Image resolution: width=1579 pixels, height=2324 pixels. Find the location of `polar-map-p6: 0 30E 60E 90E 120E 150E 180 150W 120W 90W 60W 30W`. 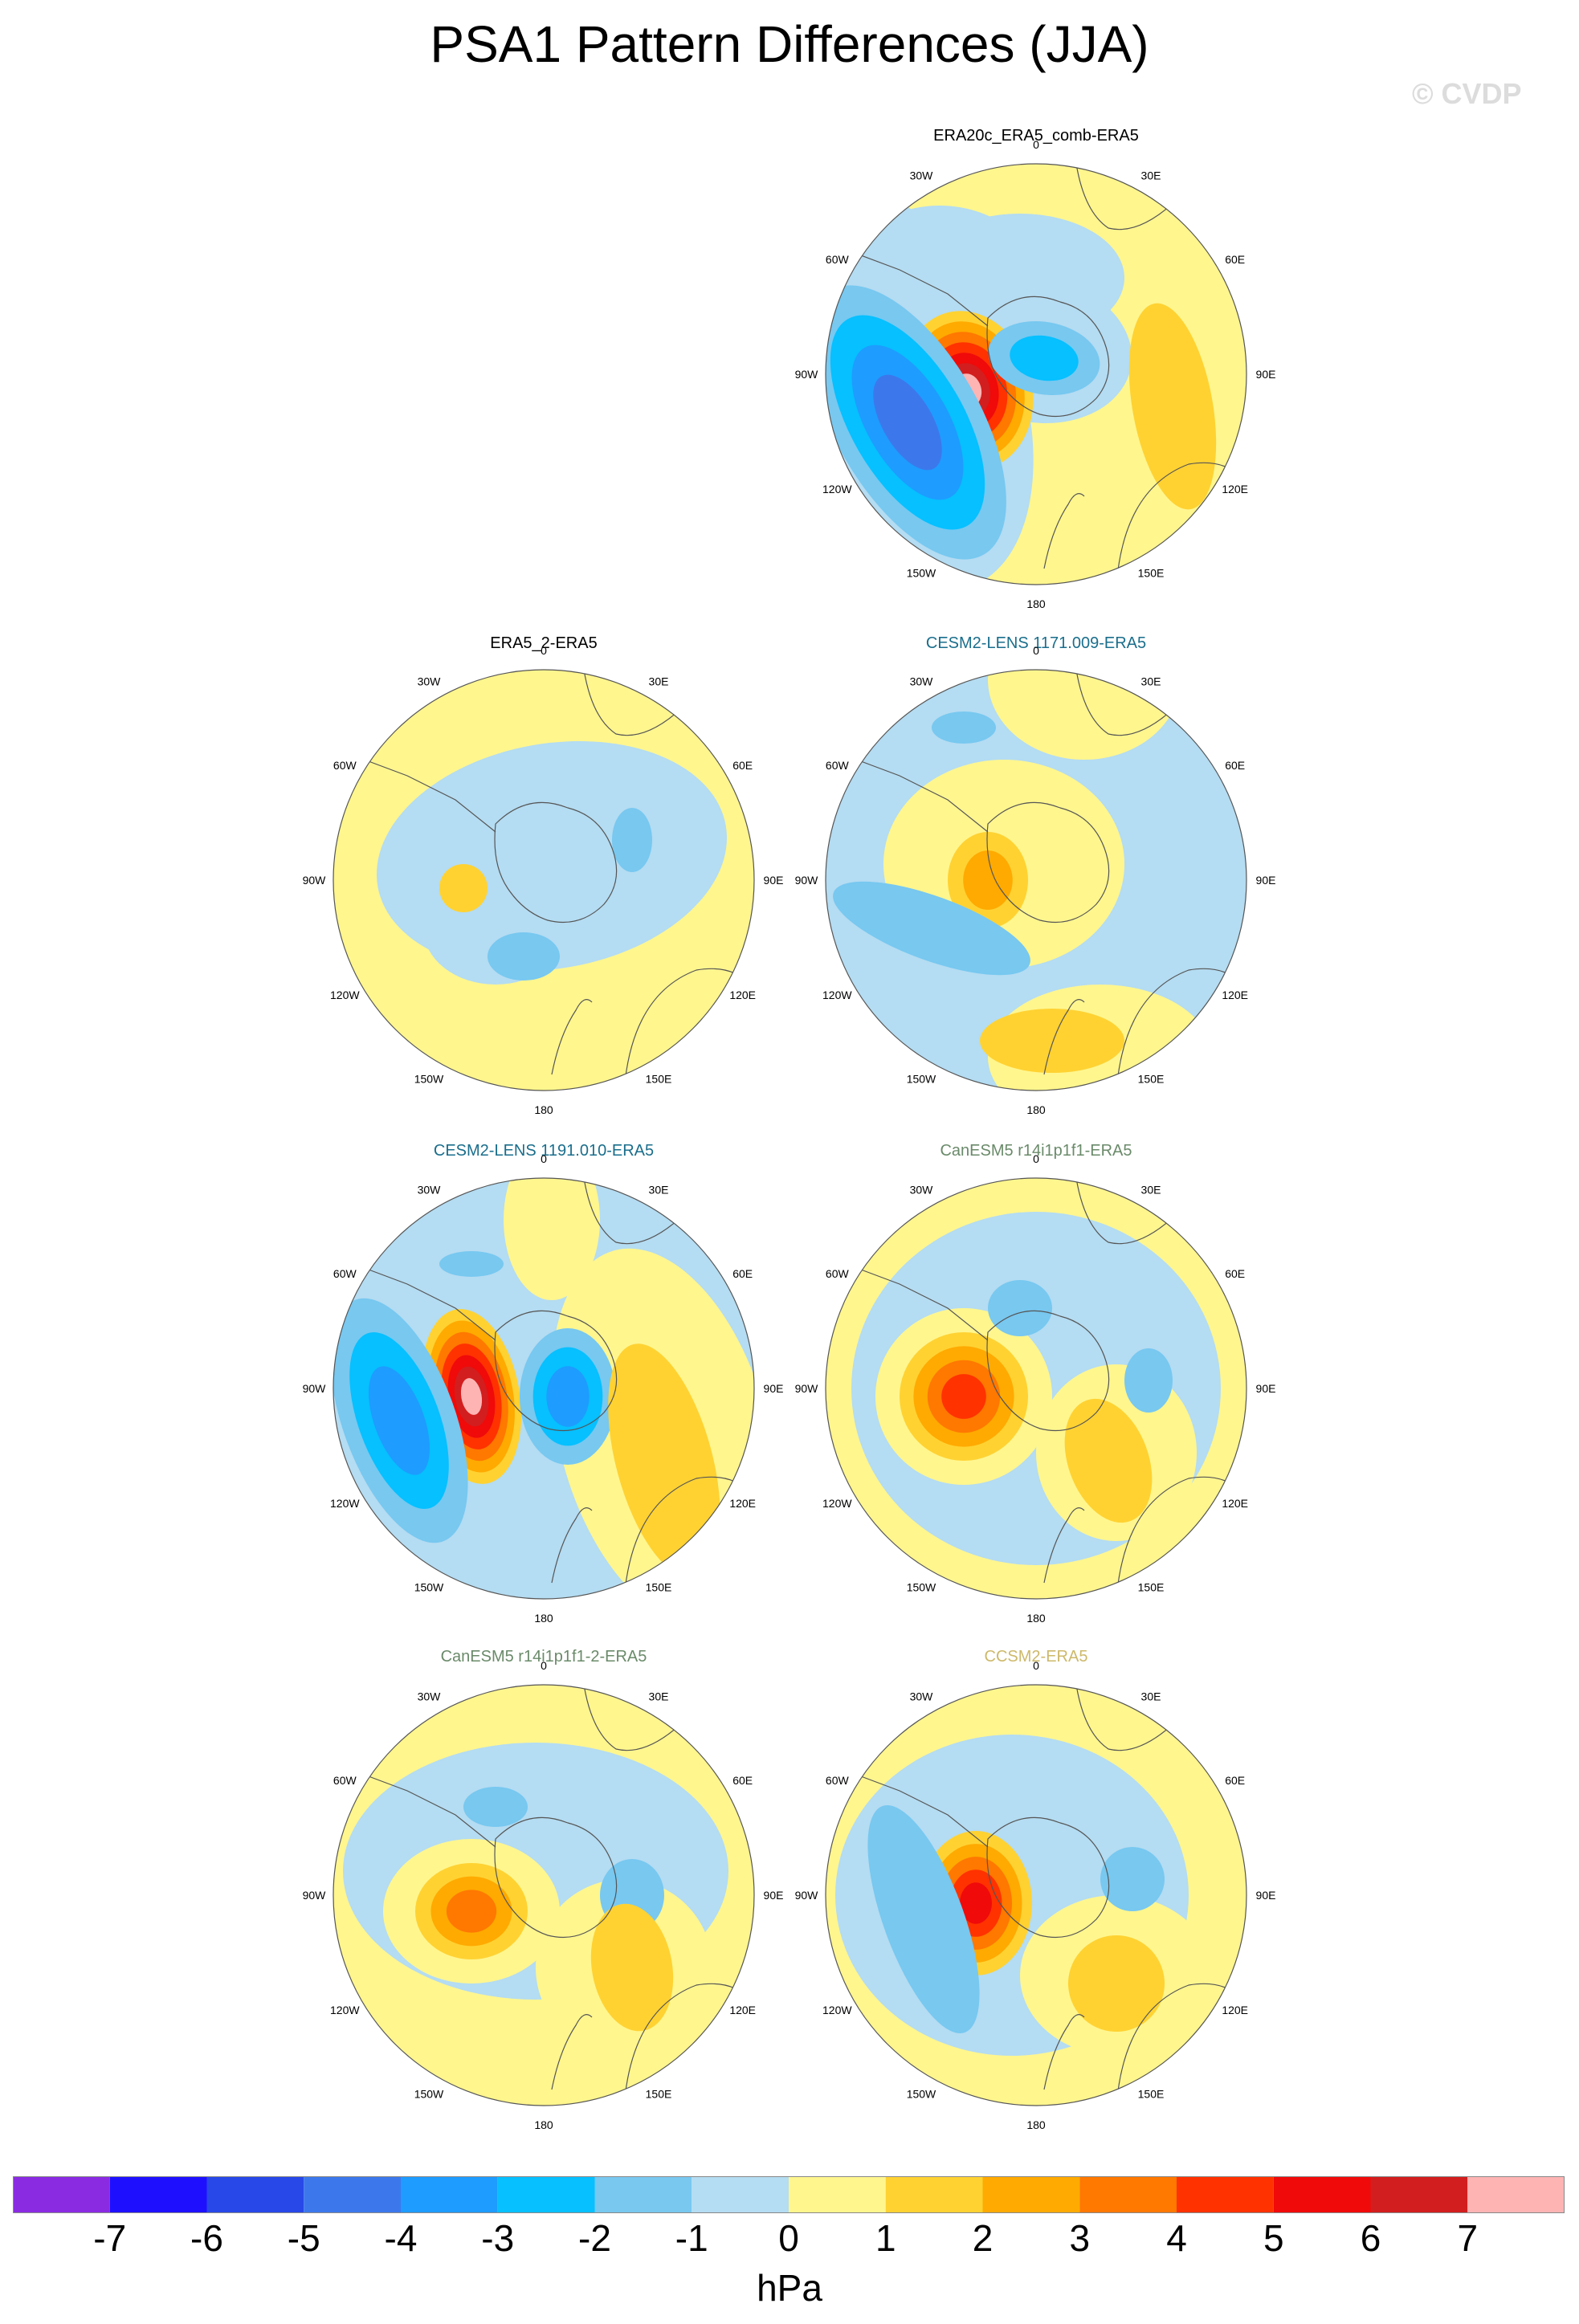

polar-map-p6: 0 30E 60E 90E 120E 150E 180 150W 120W 90W 60W 30W is located at coordinates (543, 1895).